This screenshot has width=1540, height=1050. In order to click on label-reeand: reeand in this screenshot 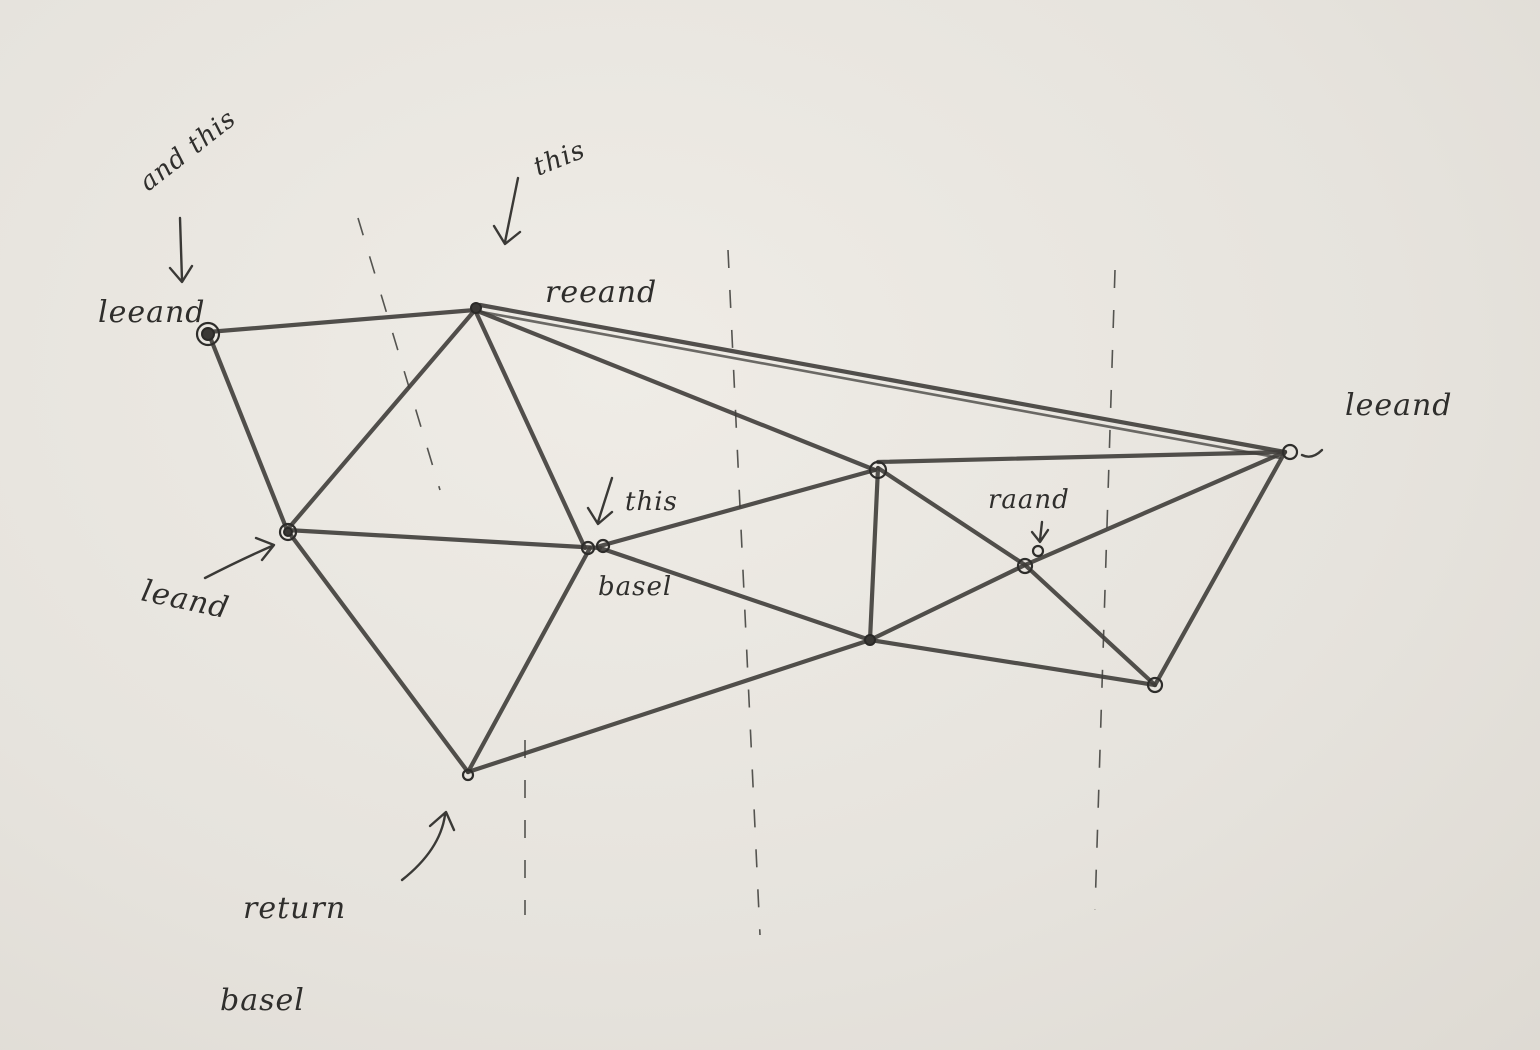, I will do `click(601, 292)`.